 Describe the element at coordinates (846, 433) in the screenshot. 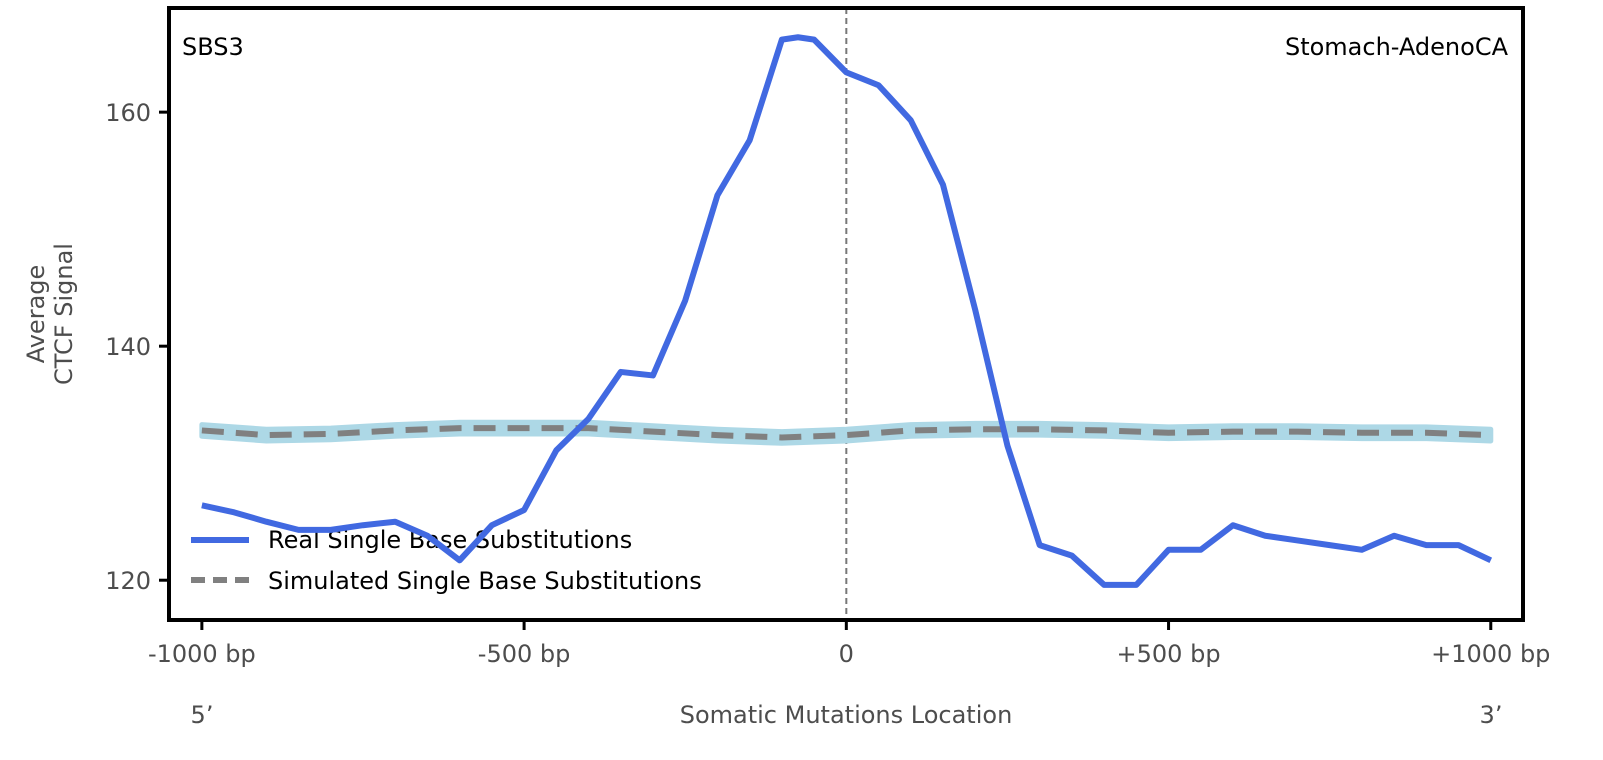

I see `simulated-series-line` at that location.